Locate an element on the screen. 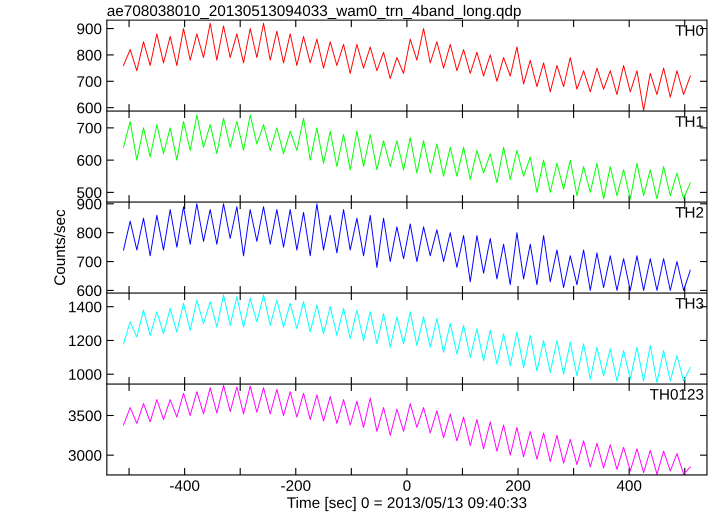  x-tick-label: 200 is located at coordinates (518, 486).